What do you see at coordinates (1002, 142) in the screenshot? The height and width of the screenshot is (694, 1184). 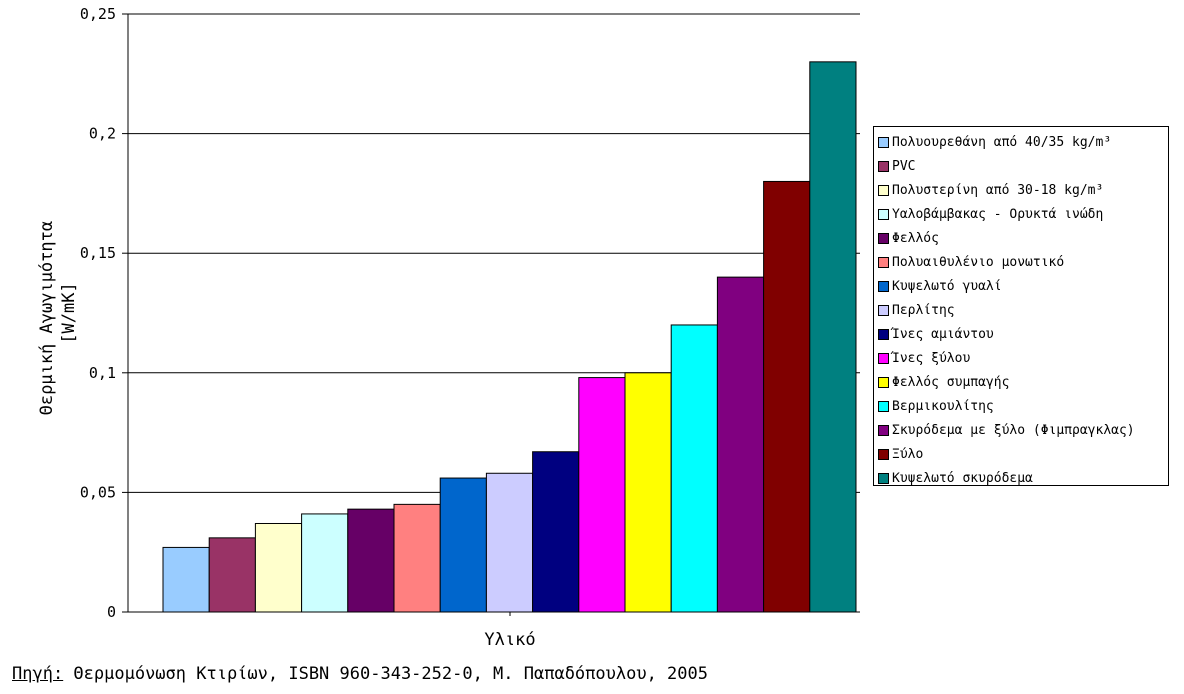 I see `legend-label: Πολυουρεθάνη από 40/35 kg/m³` at bounding box center [1002, 142].